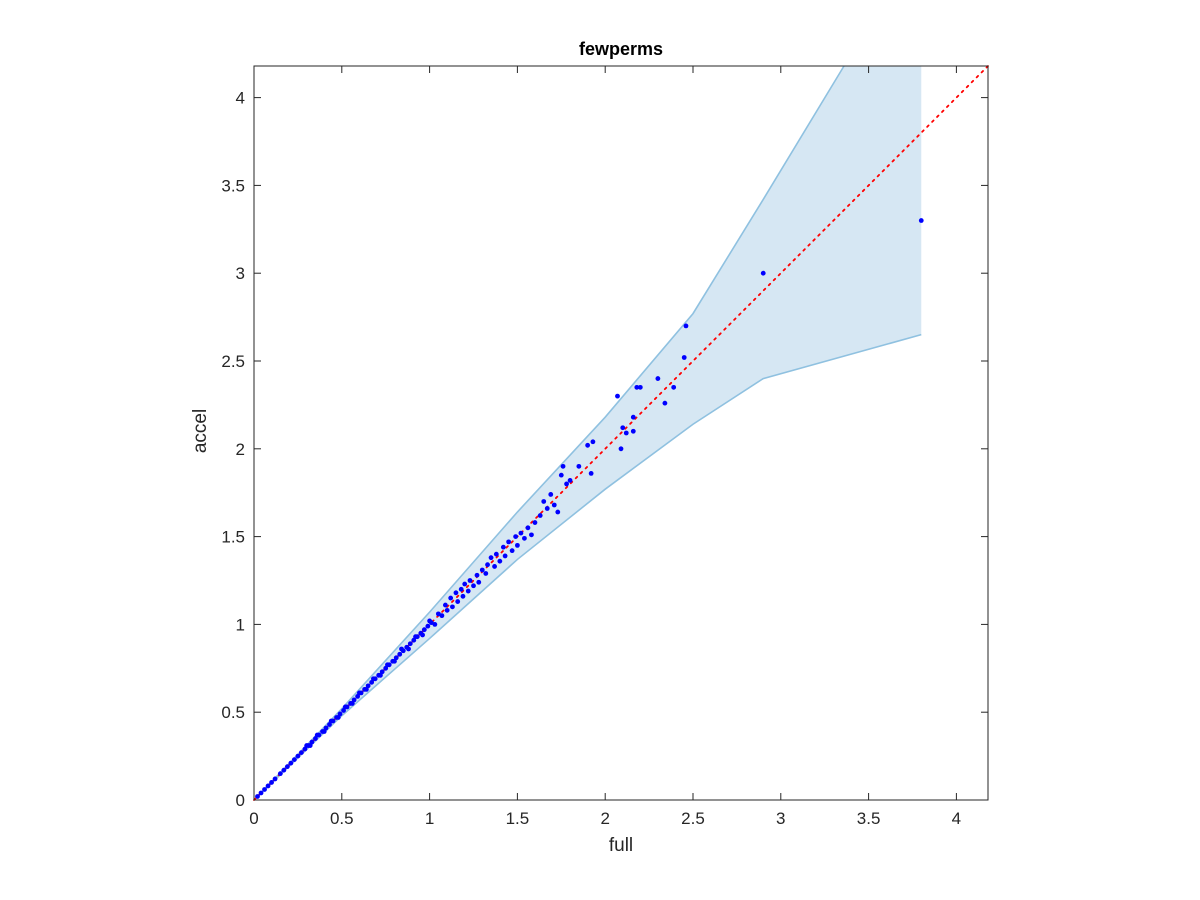 The height and width of the screenshot is (900, 1200). I want to click on x-tick-label: 2, so click(604, 818).